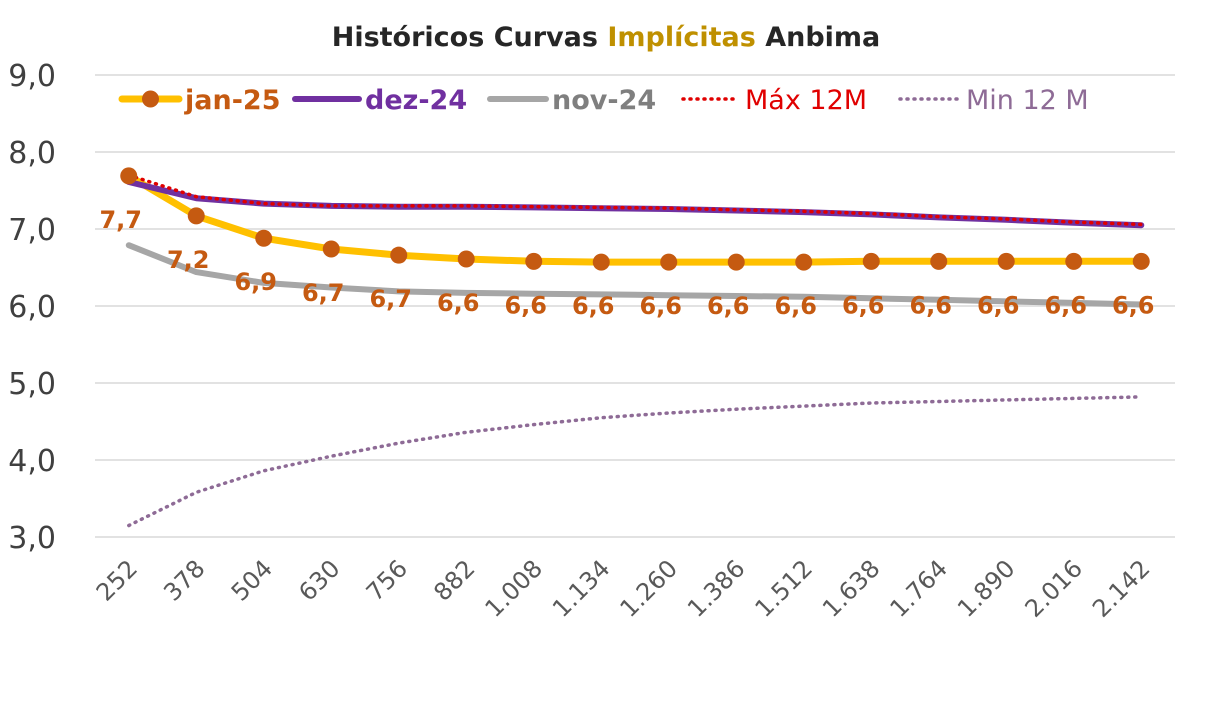  Describe the element at coordinates (117, 580) in the screenshot. I see `x-tick-label: 252` at that location.